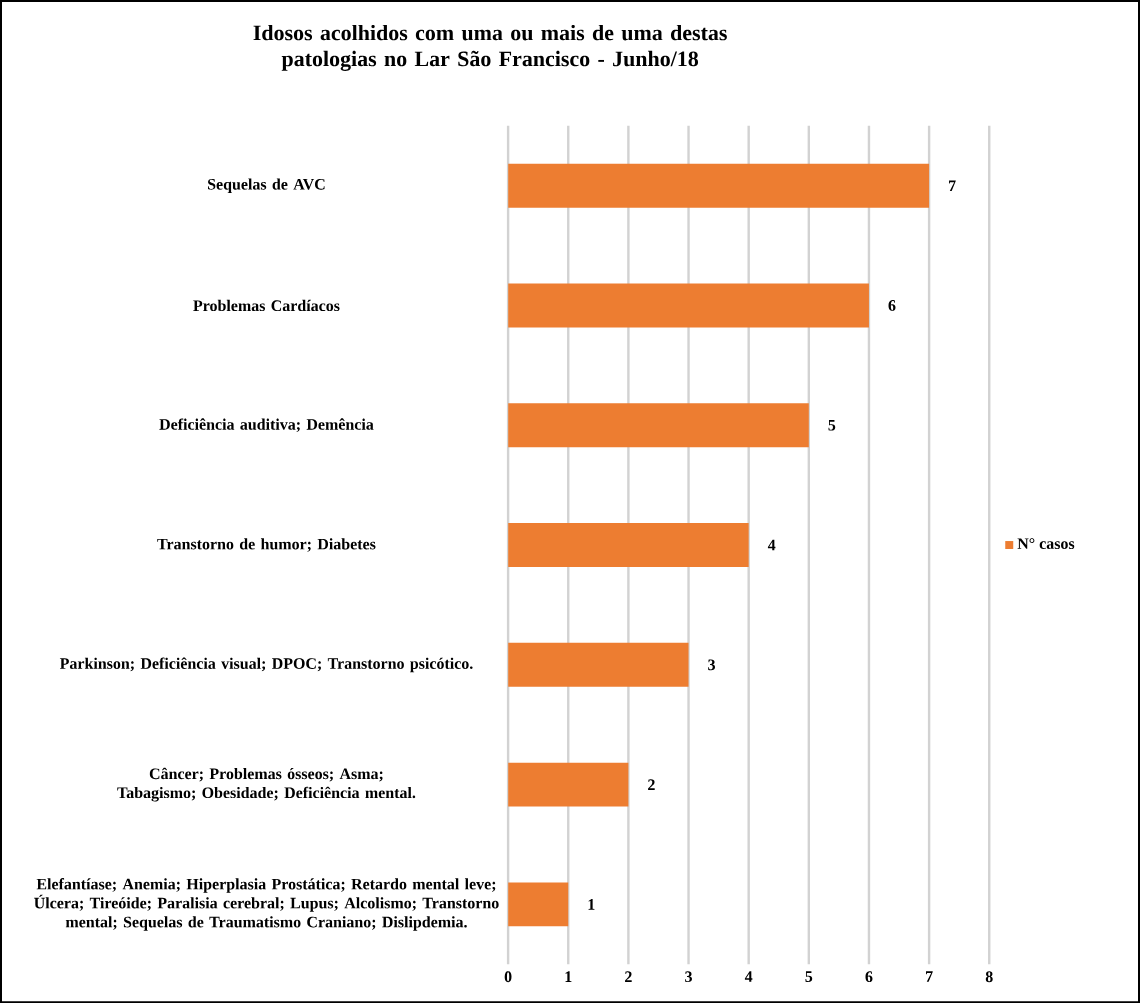 The image size is (1140, 1003). Describe the element at coordinates (929, 976) in the screenshot. I see `x-tick-label: 7` at that location.